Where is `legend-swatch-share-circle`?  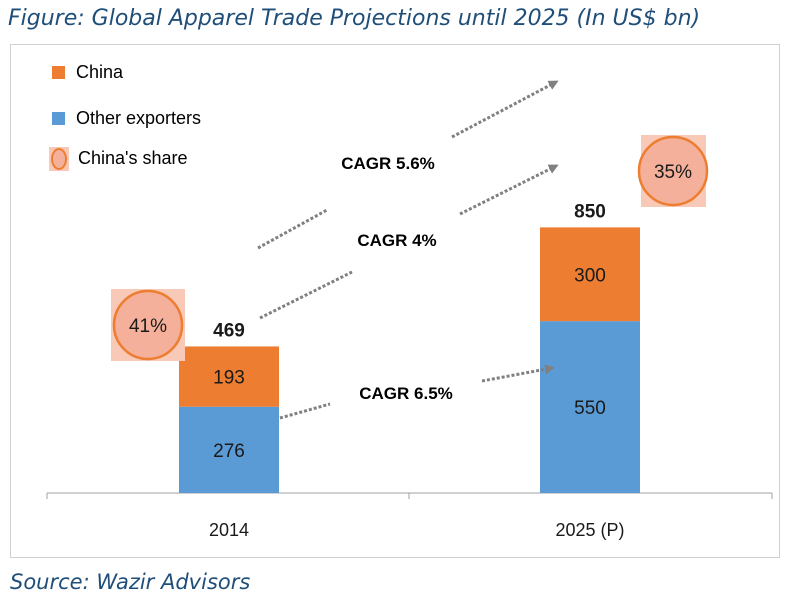
legend-swatch-share-circle is located at coordinates (59, 159).